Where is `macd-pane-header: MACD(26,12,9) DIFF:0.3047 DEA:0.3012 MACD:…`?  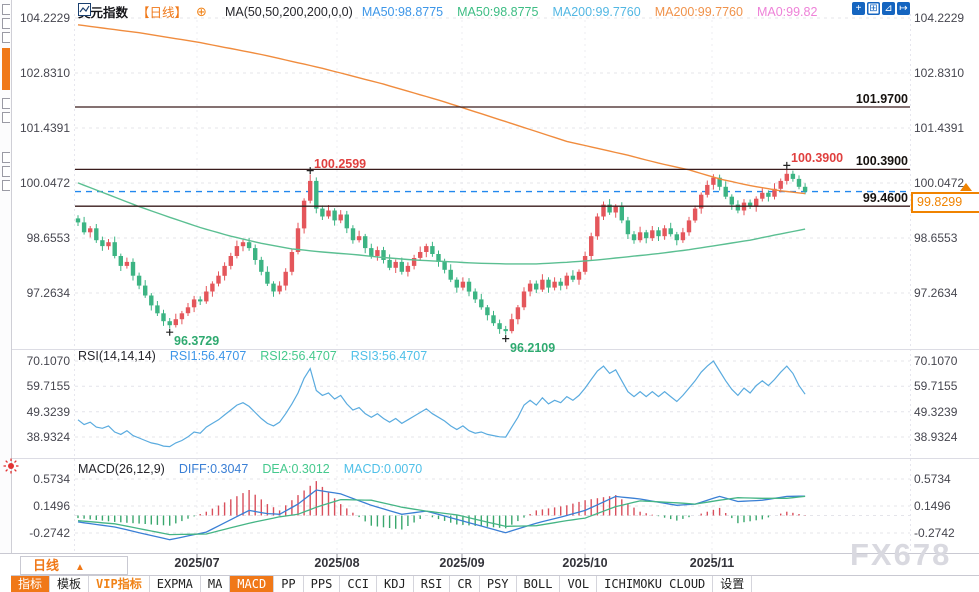
macd-pane-header: MACD(26,12,9) DIFF:0.3047 DEA:0.3012 MACD:… is located at coordinates (257, 469).